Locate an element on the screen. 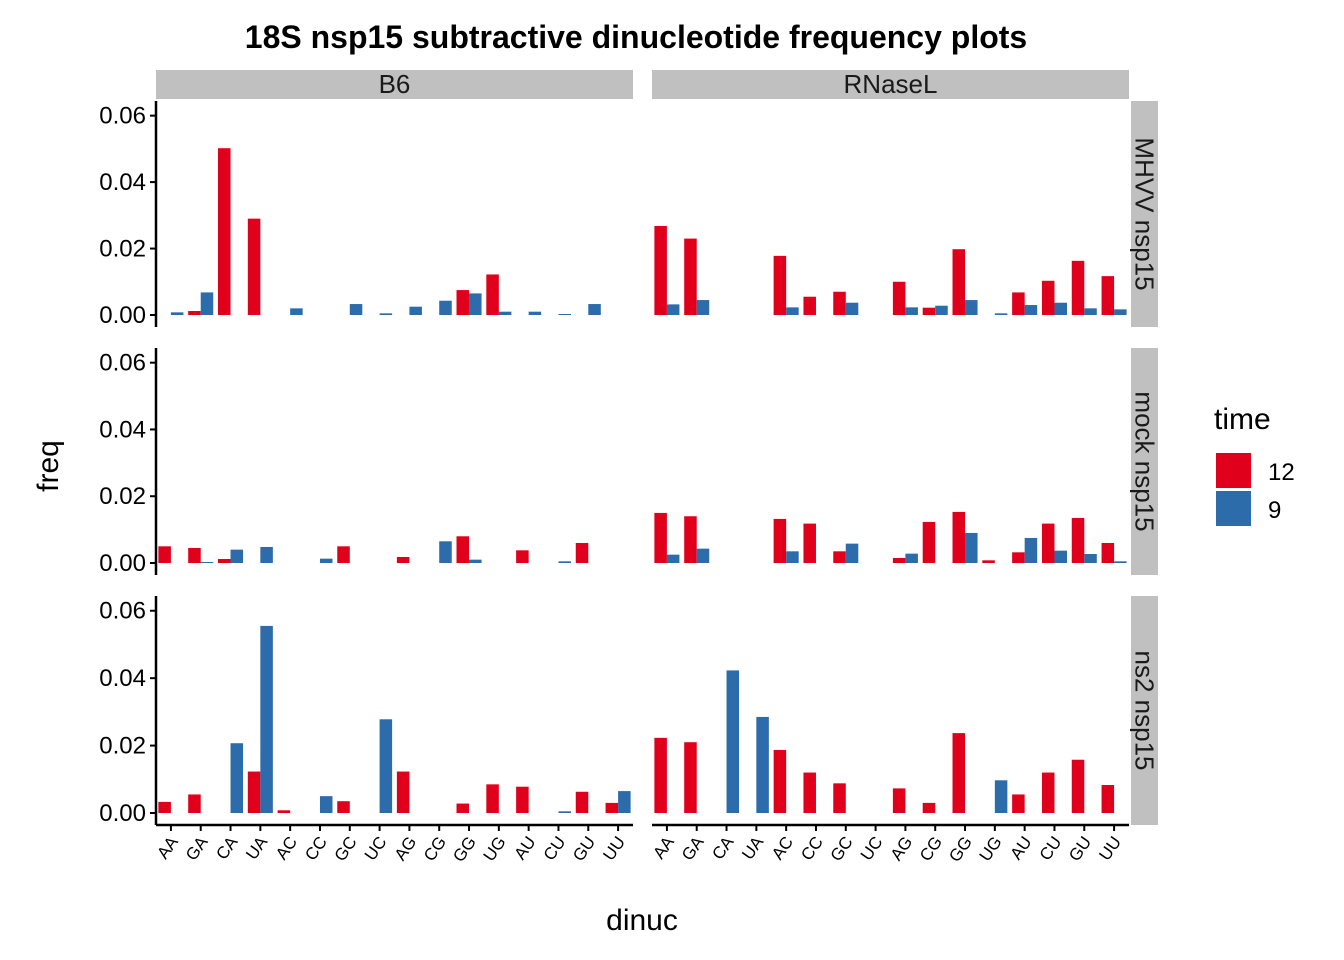  y-tick-label: 0.00 is located at coordinates (122, 315).